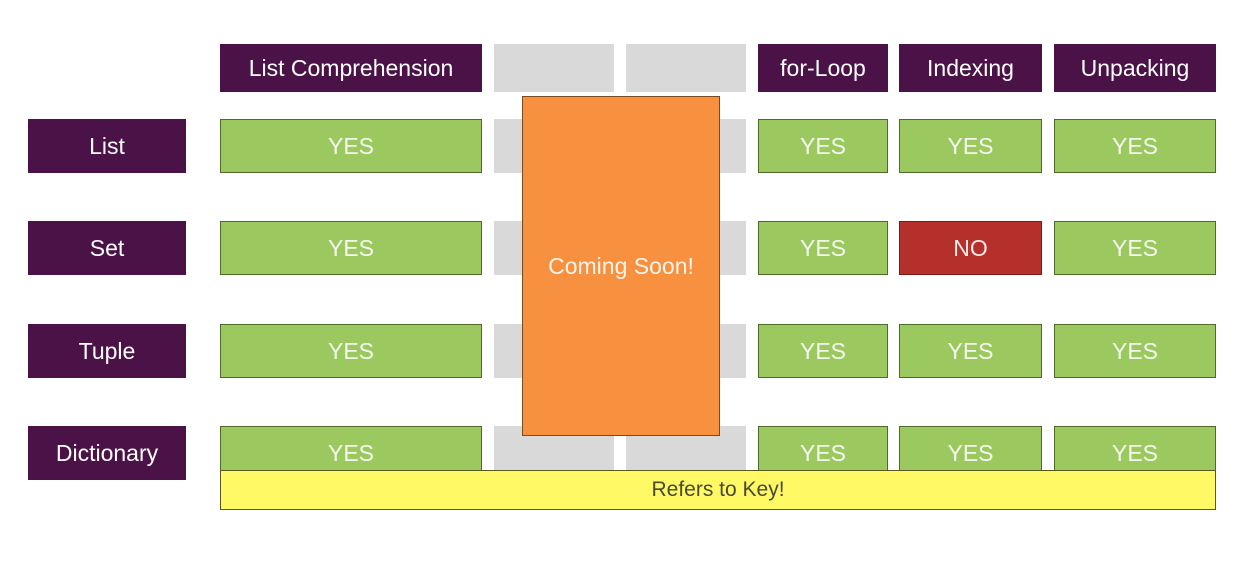 The height and width of the screenshot is (562, 1255). Describe the element at coordinates (823, 68) in the screenshot. I see `header-for-loop: for-Loop` at that location.